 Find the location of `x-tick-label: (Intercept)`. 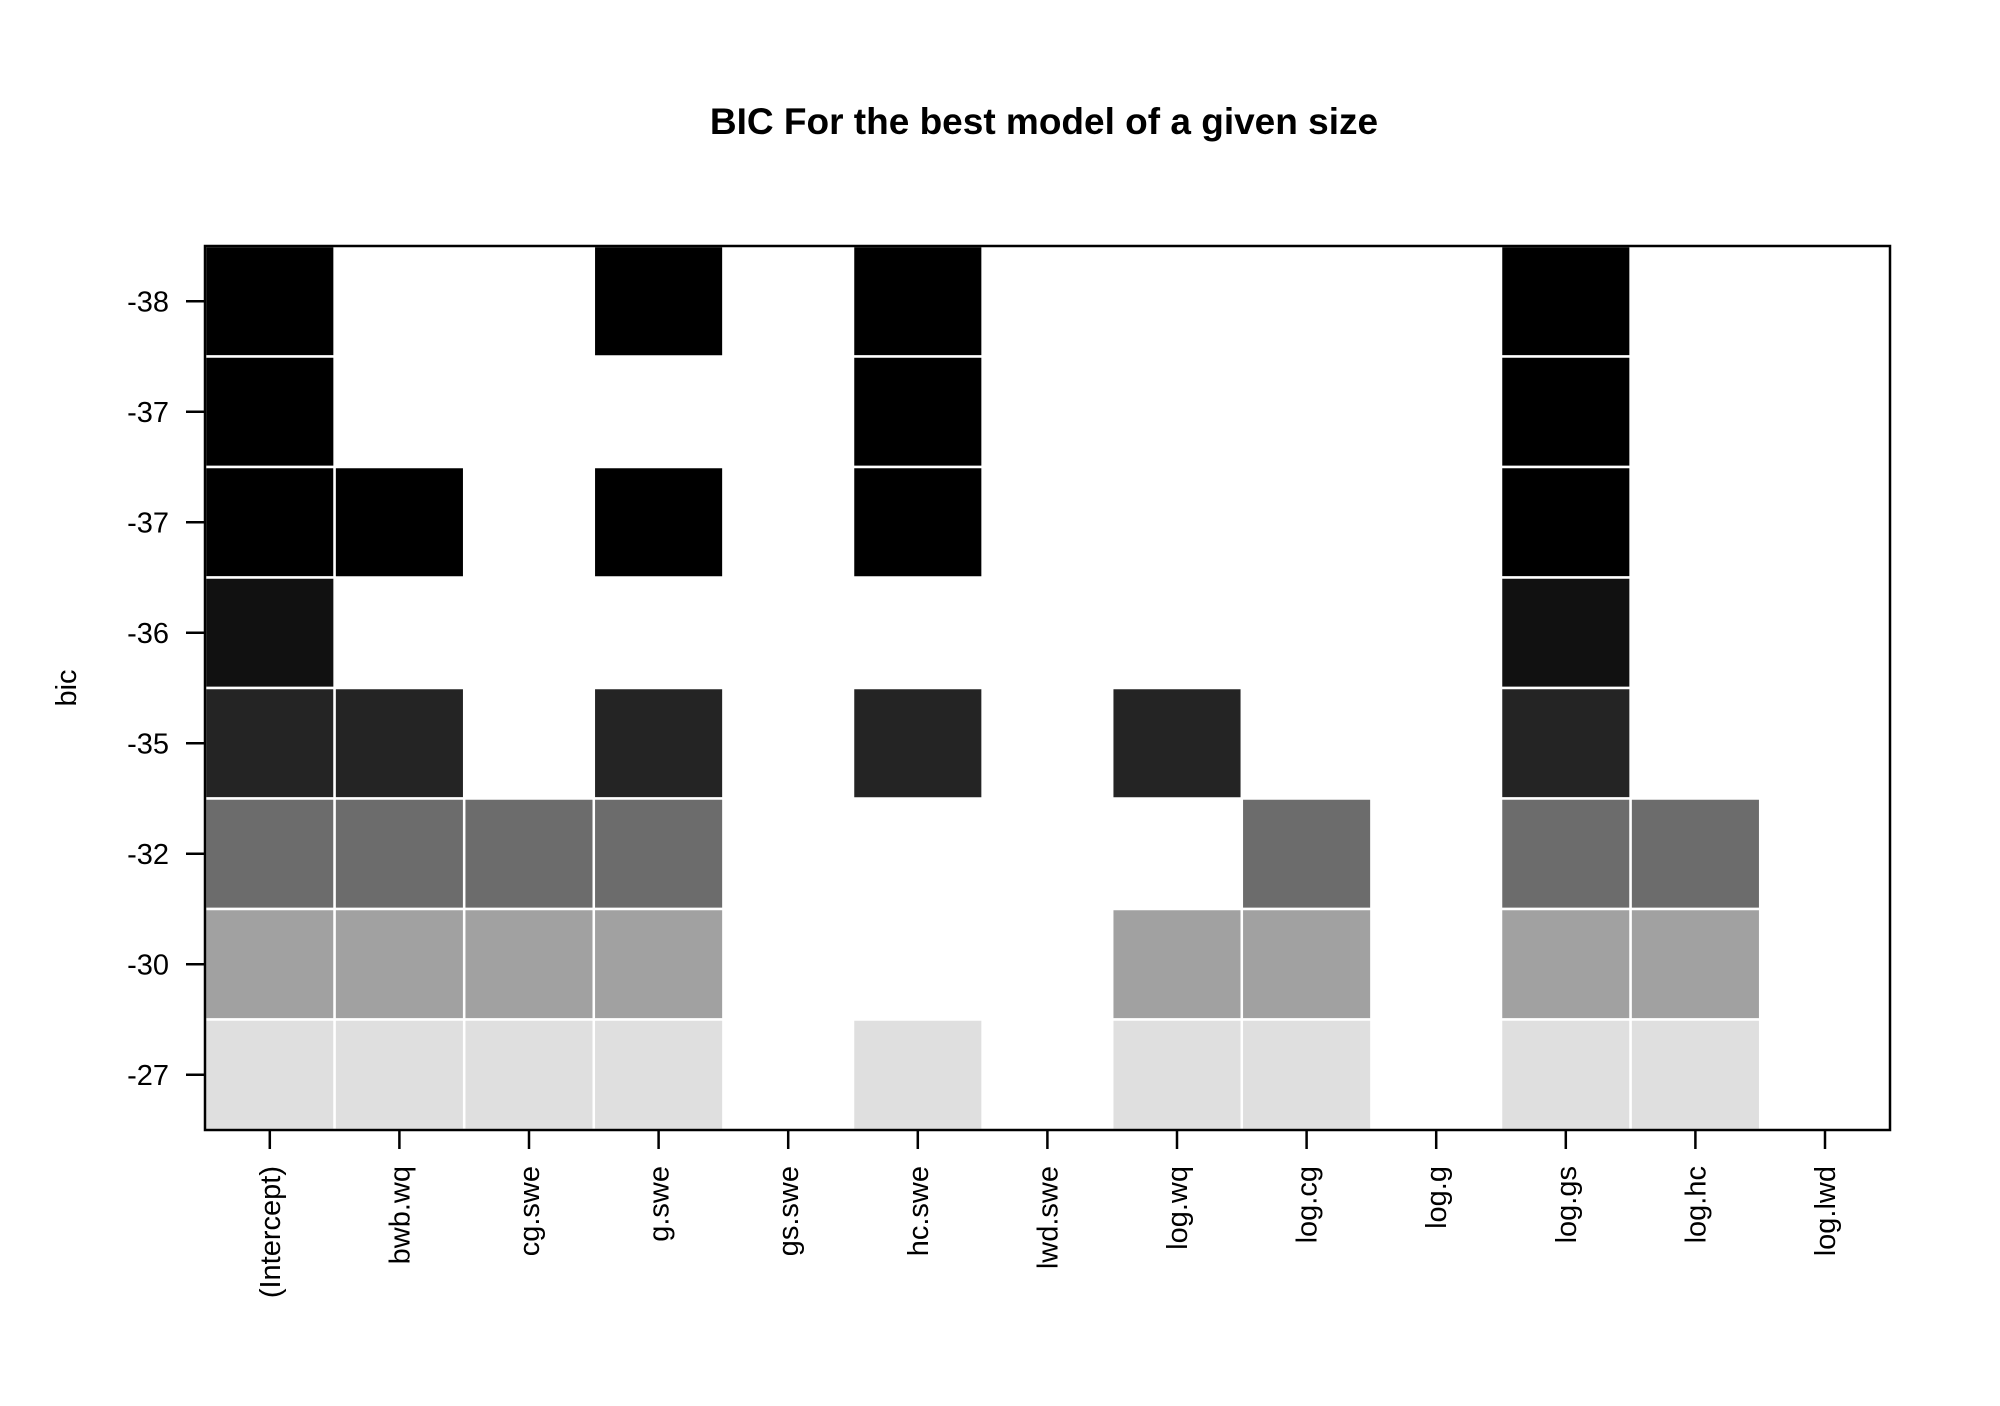

x-tick-label: (Intercept) is located at coordinates (271, 1232).